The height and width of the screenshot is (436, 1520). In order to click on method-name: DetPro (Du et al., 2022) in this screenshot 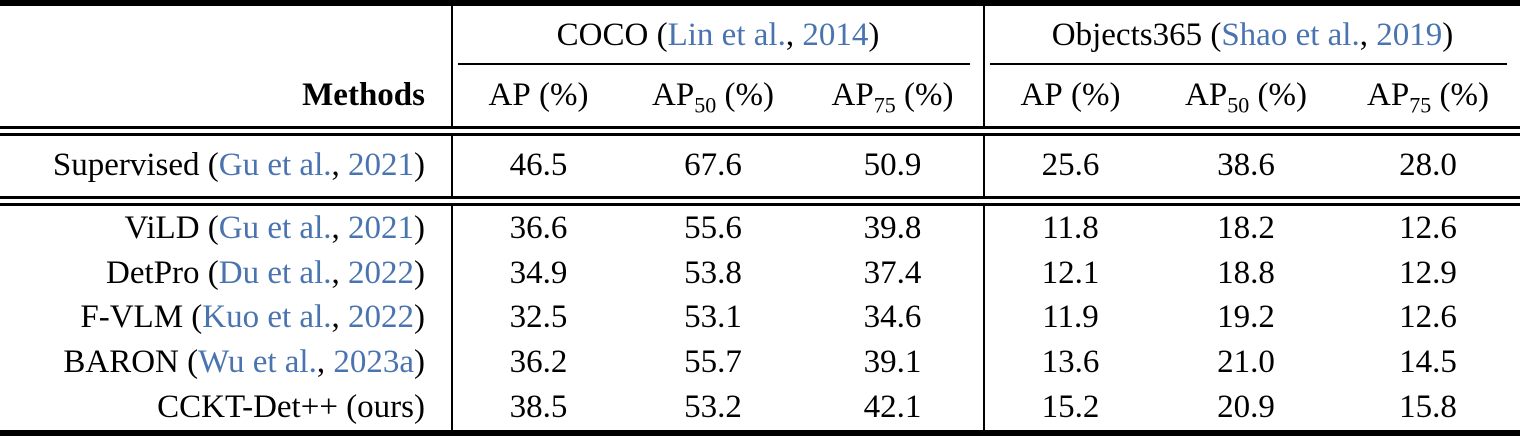, I will do `click(226, 273)`.